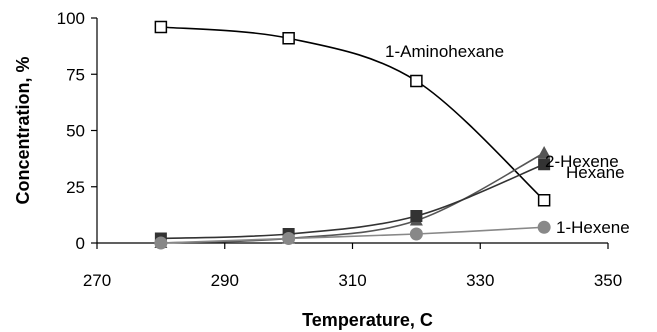 Image resolution: width=657 pixels, height=332 pixels. I want to click on series-curve-hexane, so click(352, 201).